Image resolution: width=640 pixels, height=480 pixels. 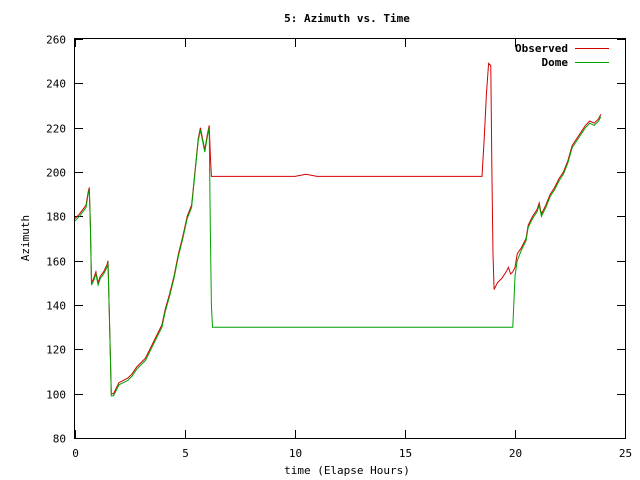 What do you see at coordinates (75, 453) in the screenshot?
I see `x-tick-label: 0` at bounding box center [75, 453].